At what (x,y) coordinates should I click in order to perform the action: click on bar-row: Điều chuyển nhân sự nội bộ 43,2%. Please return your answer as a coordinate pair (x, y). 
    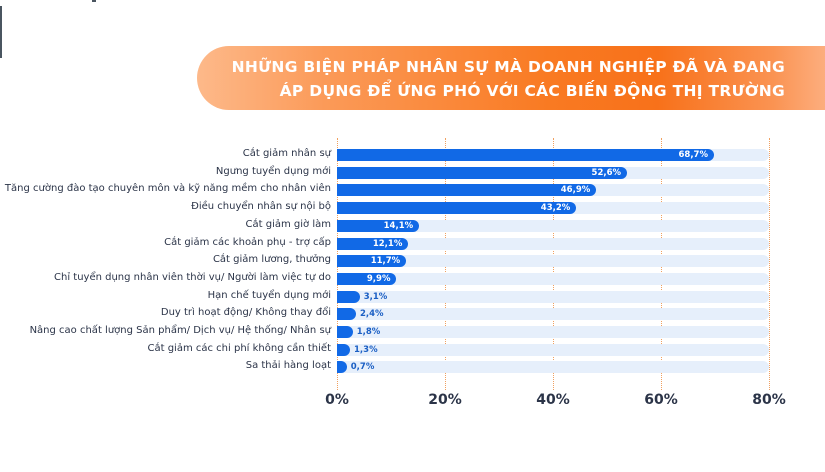
    Looking at the image, I should click on (412, 208).